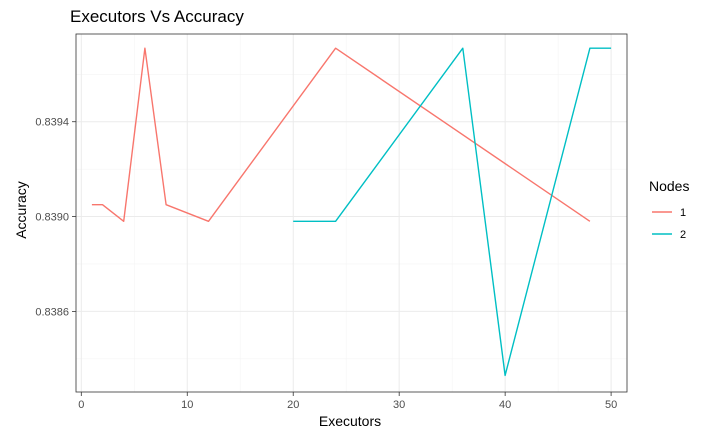 The image size is (716, 446). I want to click on x-tick-label: 10, so click(187, 405).